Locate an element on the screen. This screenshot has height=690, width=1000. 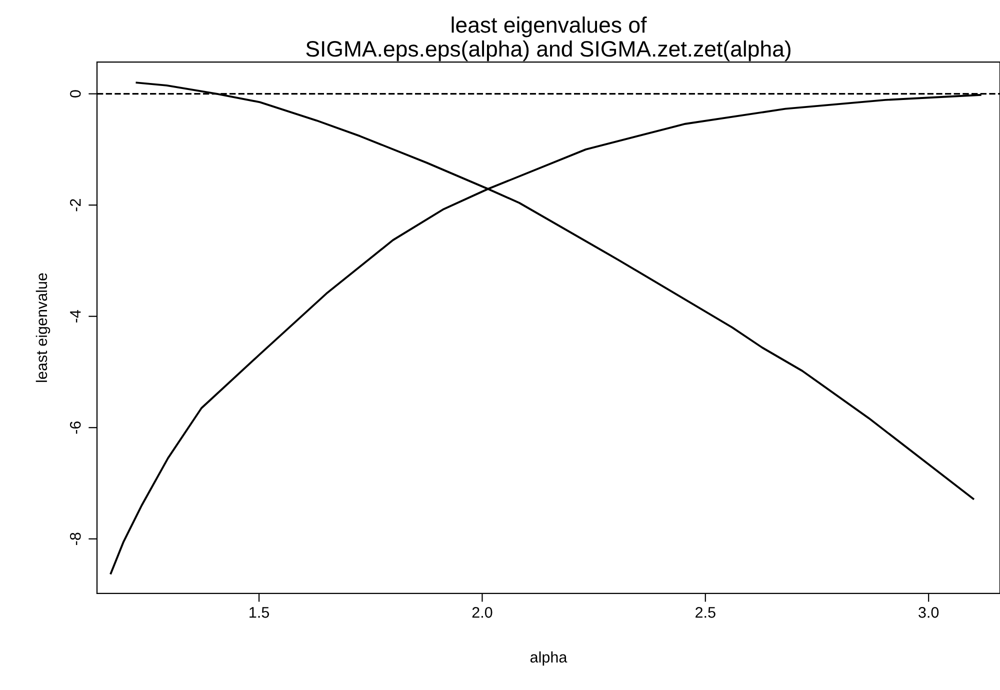
x-axis-title: alpha is located at coordinates (549, 658).